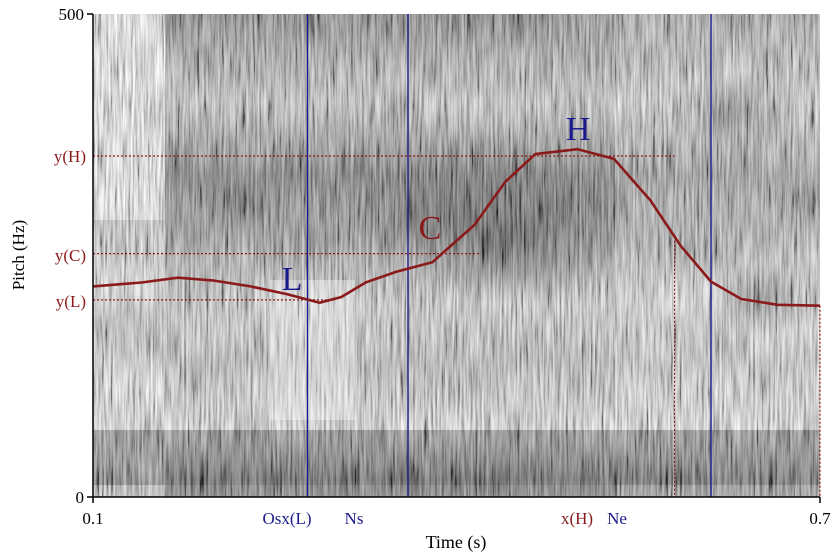  I want to click on x-tick-label-0.1: 0.1, so click(92, 518).